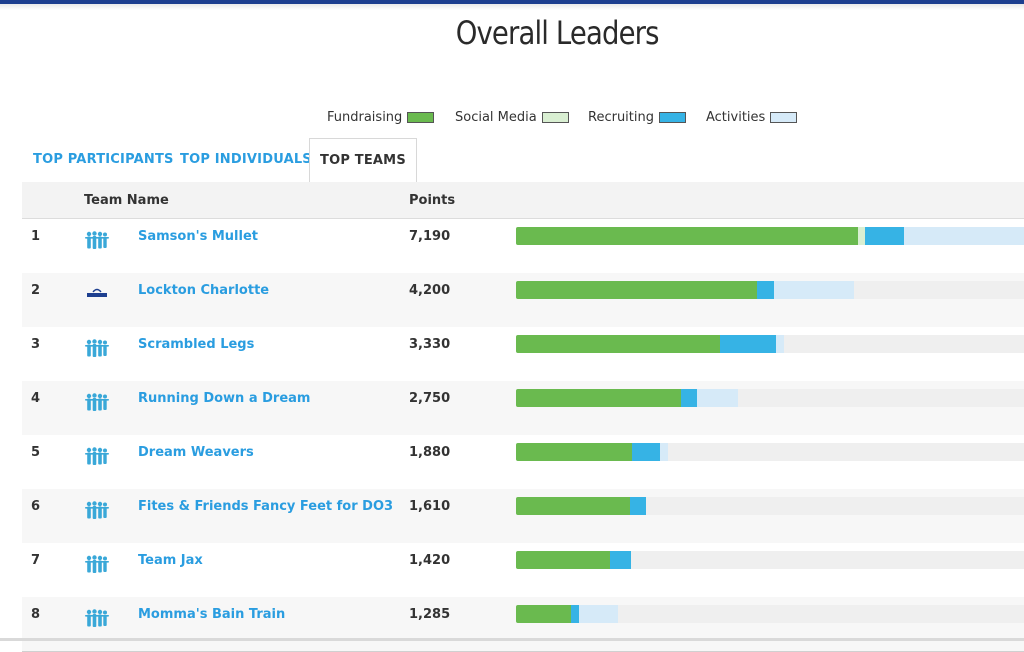 Image resolution: width=1024 pixels, height=652 pixels. I want to click on table-row: 5 Dream Weavers 1,880, so click(523, 462).